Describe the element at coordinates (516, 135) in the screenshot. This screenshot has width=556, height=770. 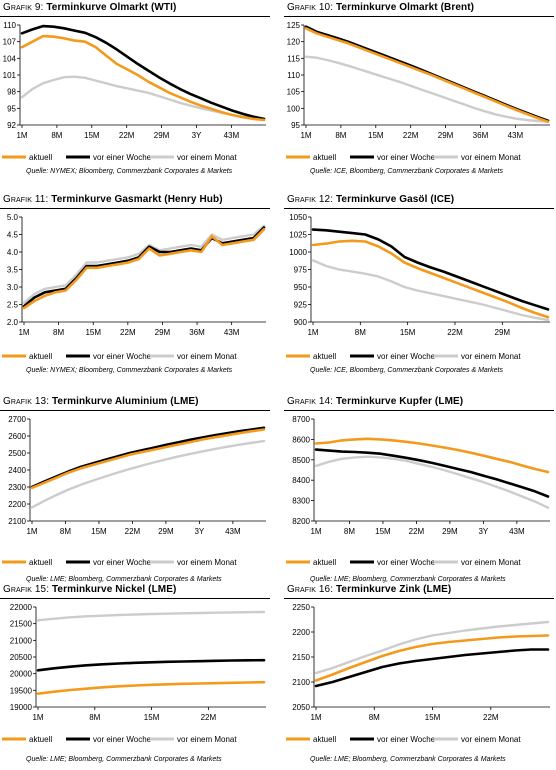
I see `x-tick-label: 43M` at that location.